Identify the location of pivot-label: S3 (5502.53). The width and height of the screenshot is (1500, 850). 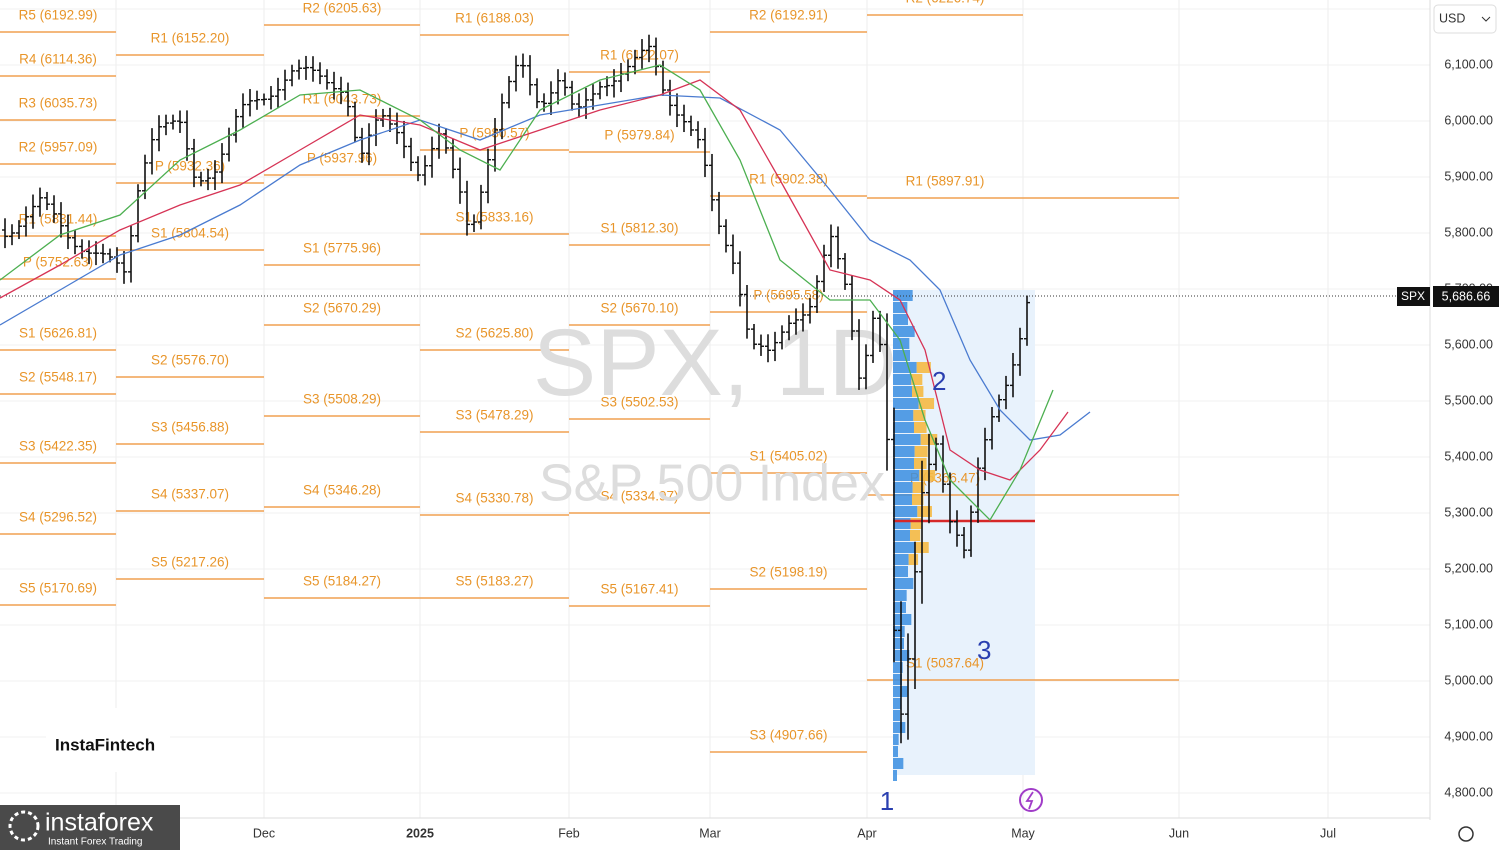
(639, 402).